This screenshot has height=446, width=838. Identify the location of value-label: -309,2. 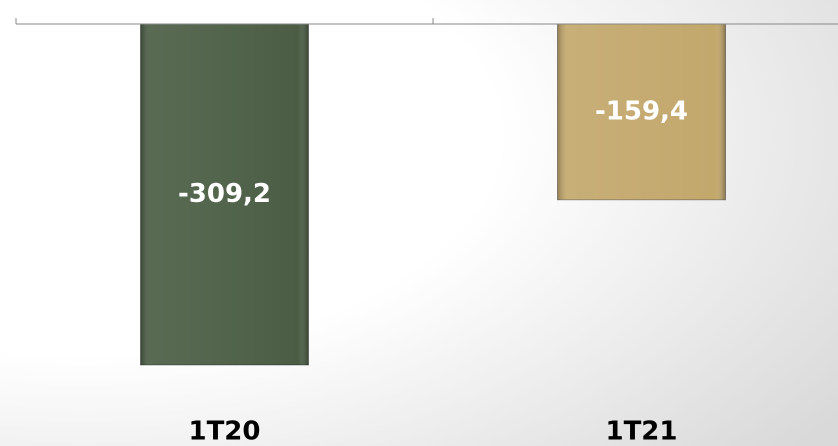
(224, 194).